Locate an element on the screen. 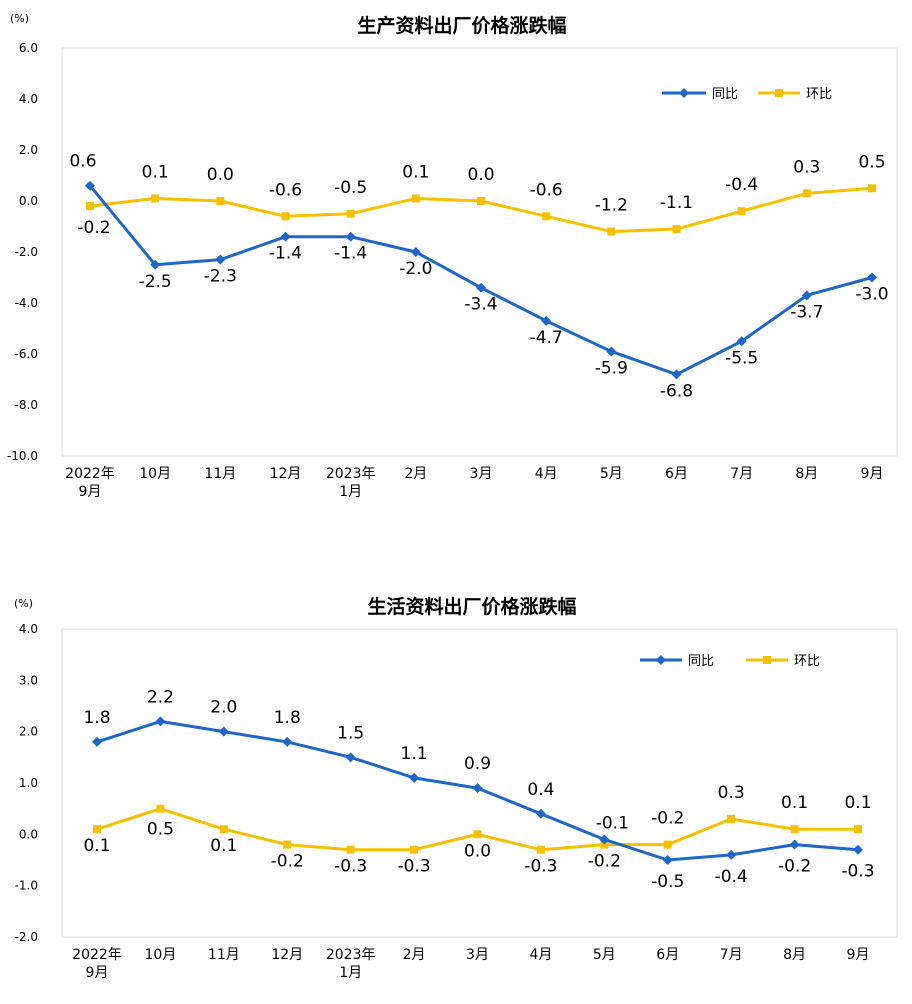 Image resolution: width=912 pixels, height=1004 pixels. data-label: 0.5 is located at coordinates (871, 162).